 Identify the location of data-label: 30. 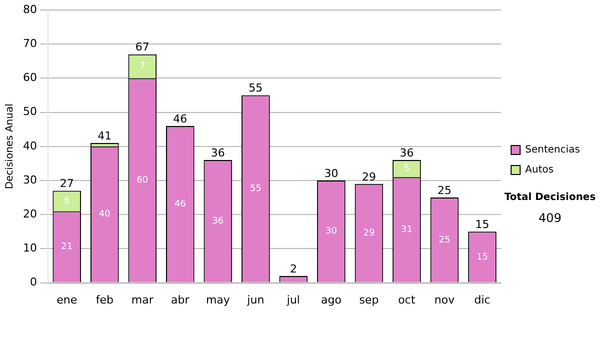
(331, 231).